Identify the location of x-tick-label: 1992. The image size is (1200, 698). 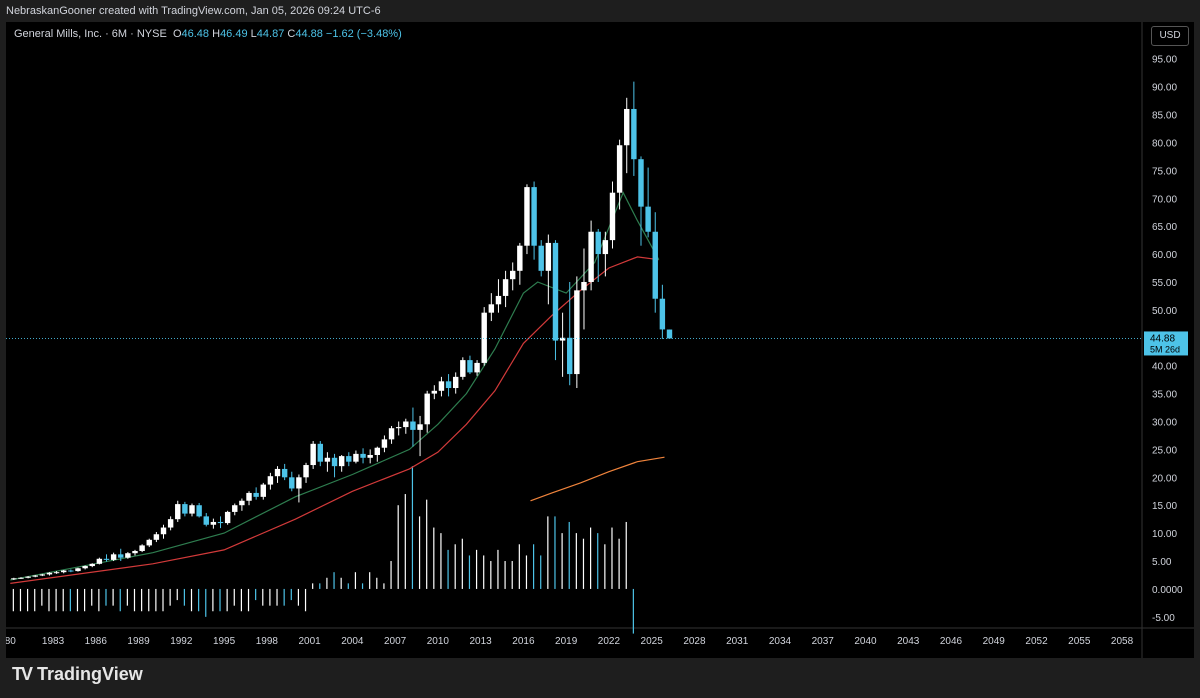
(181, 641).